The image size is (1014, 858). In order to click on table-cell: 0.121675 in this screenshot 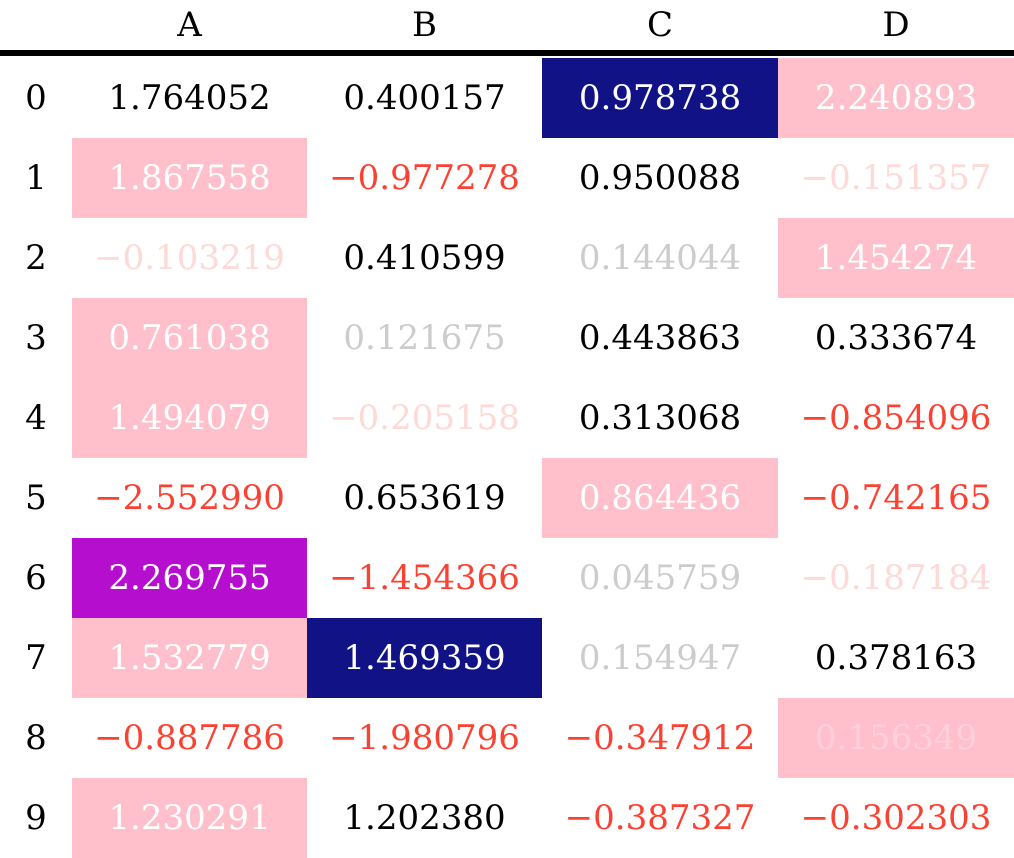, I will do `click(424, 338)`.